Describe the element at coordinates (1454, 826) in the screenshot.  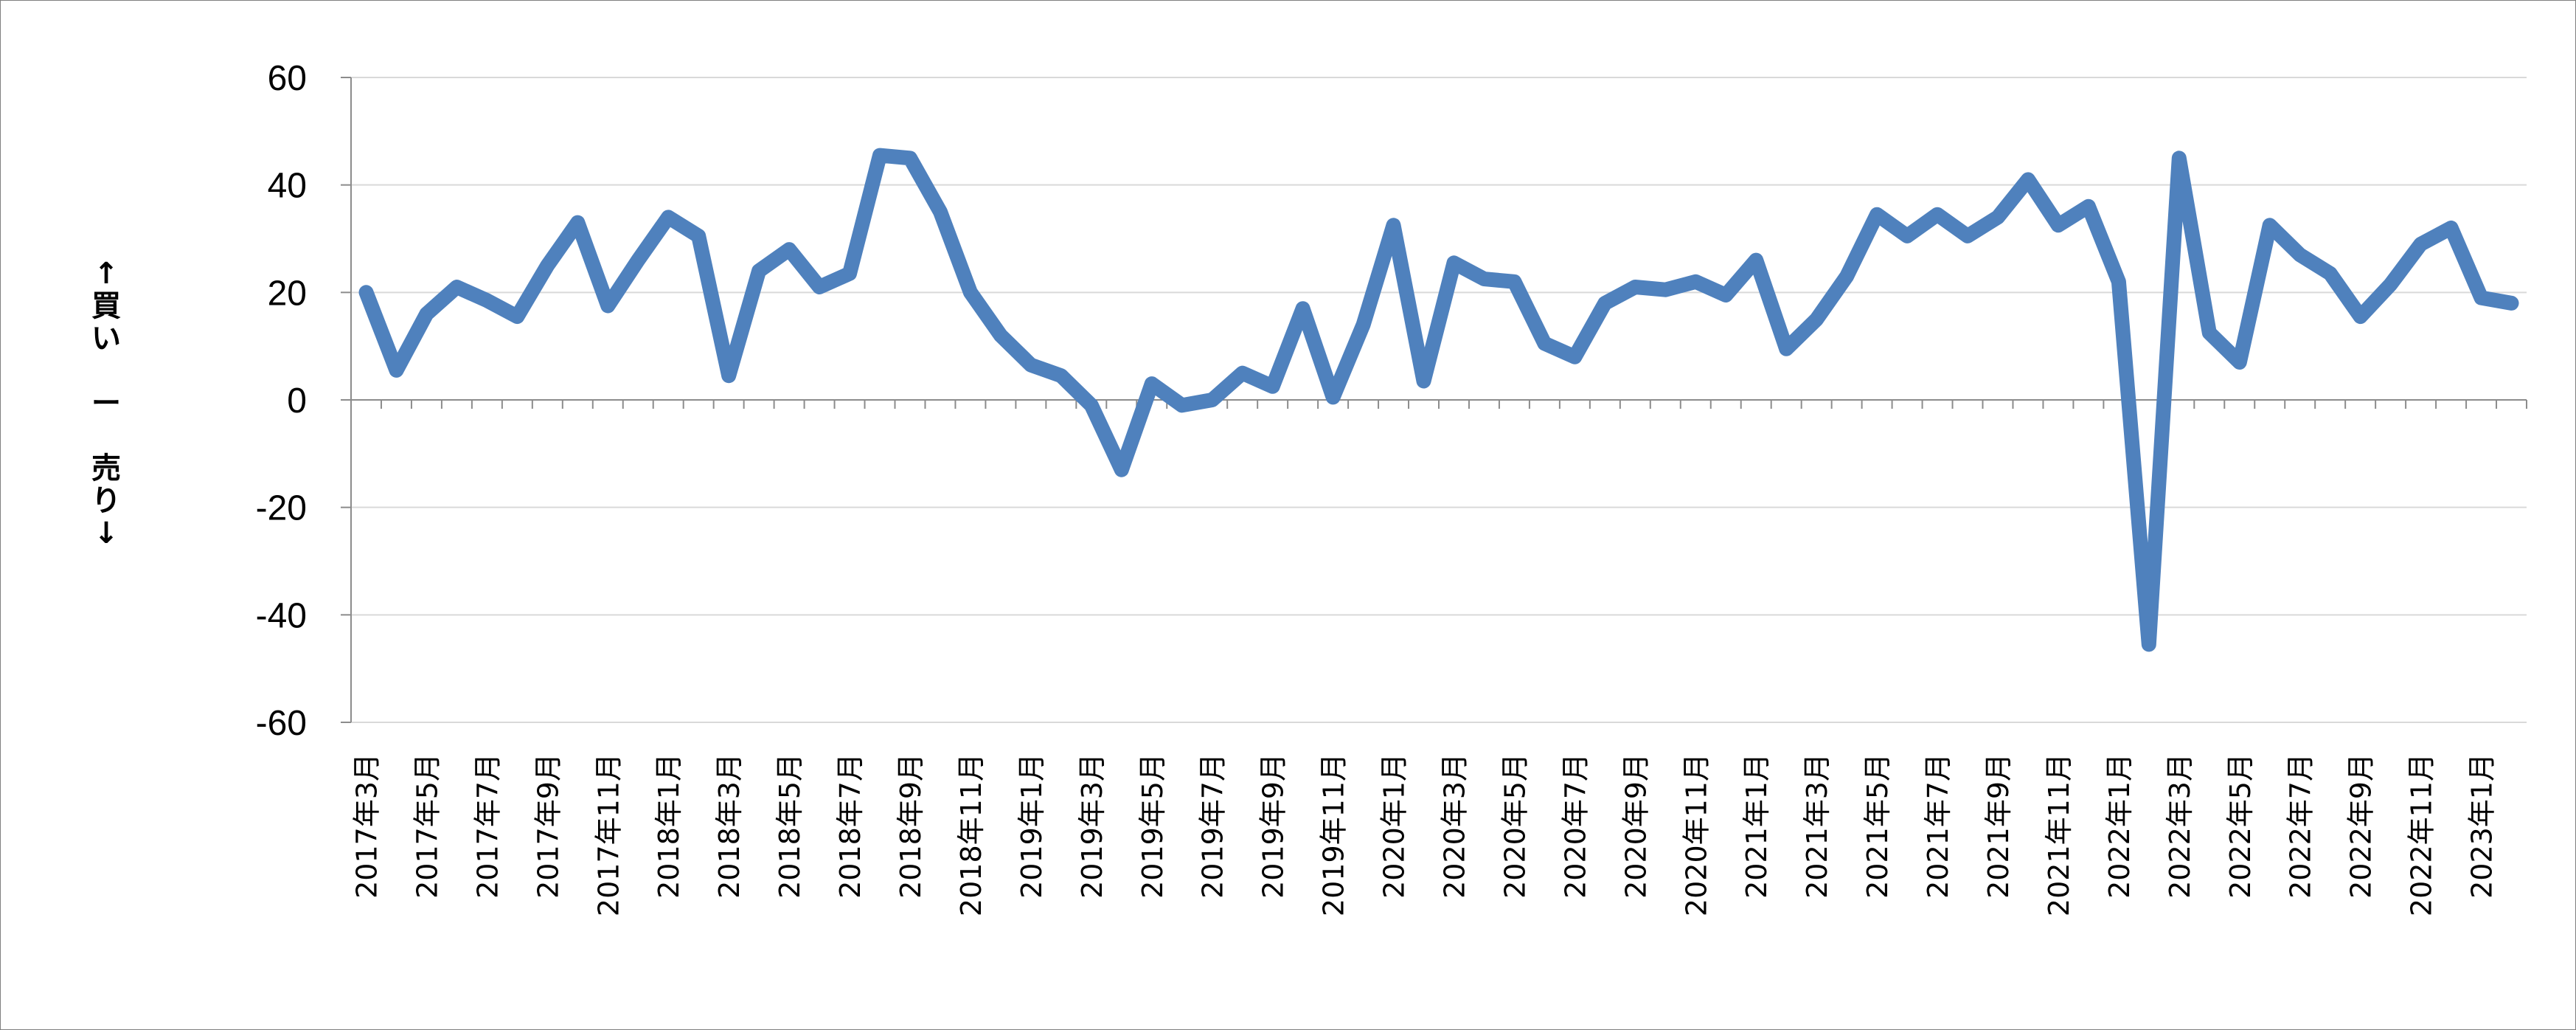
I see `x-tick-label: 2020年3月` at that location.